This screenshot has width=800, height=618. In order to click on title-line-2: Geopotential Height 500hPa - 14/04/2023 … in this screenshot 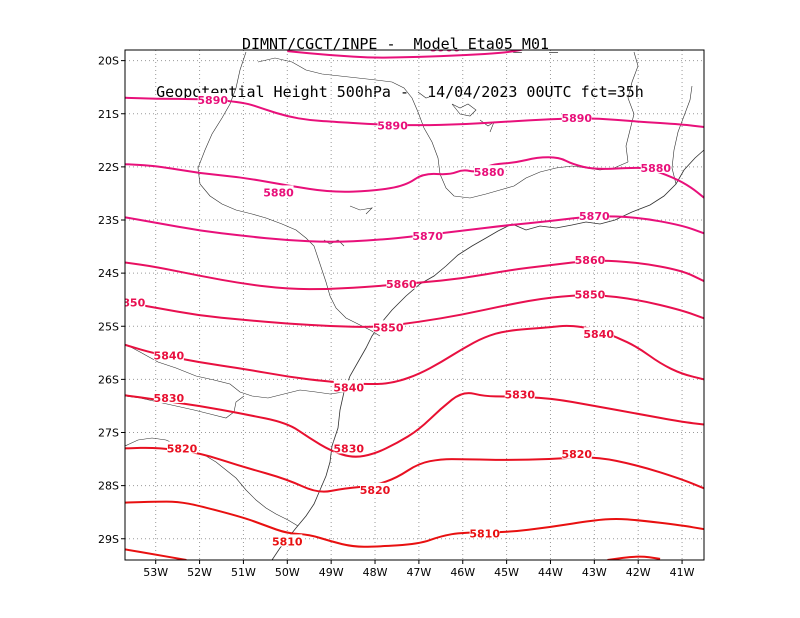, I will do `click(400, 92)`.